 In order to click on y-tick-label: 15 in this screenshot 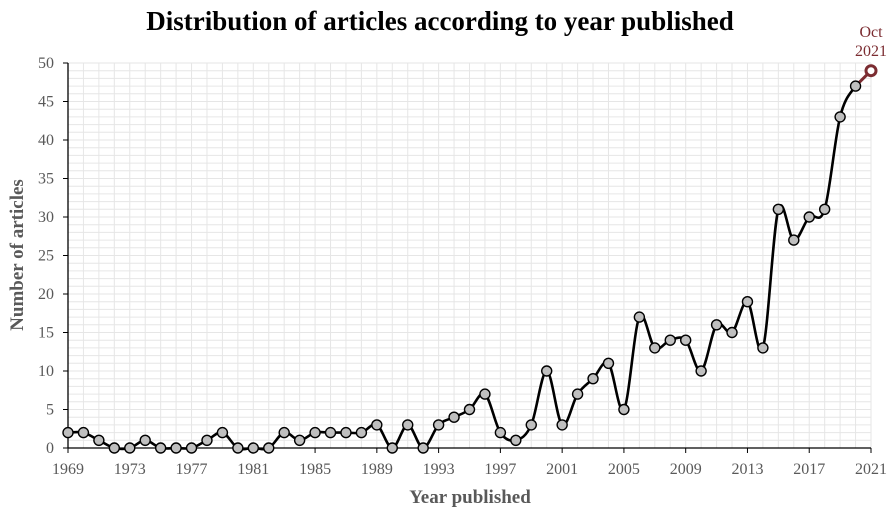, I will do `click(46, 333)`.